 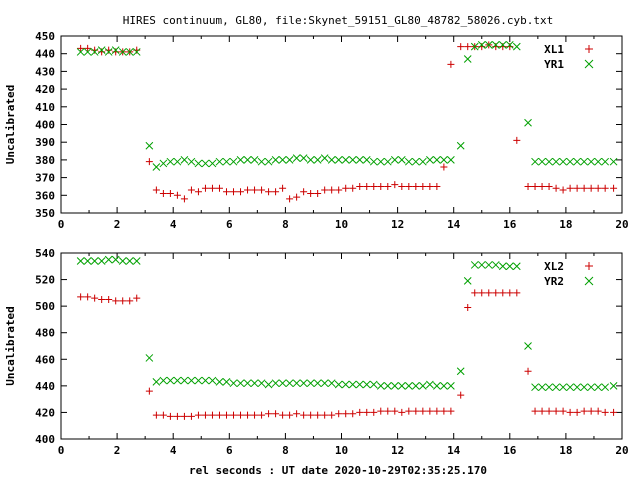 I want to click on y-tick-label: 430, so click(x=45, y=71).